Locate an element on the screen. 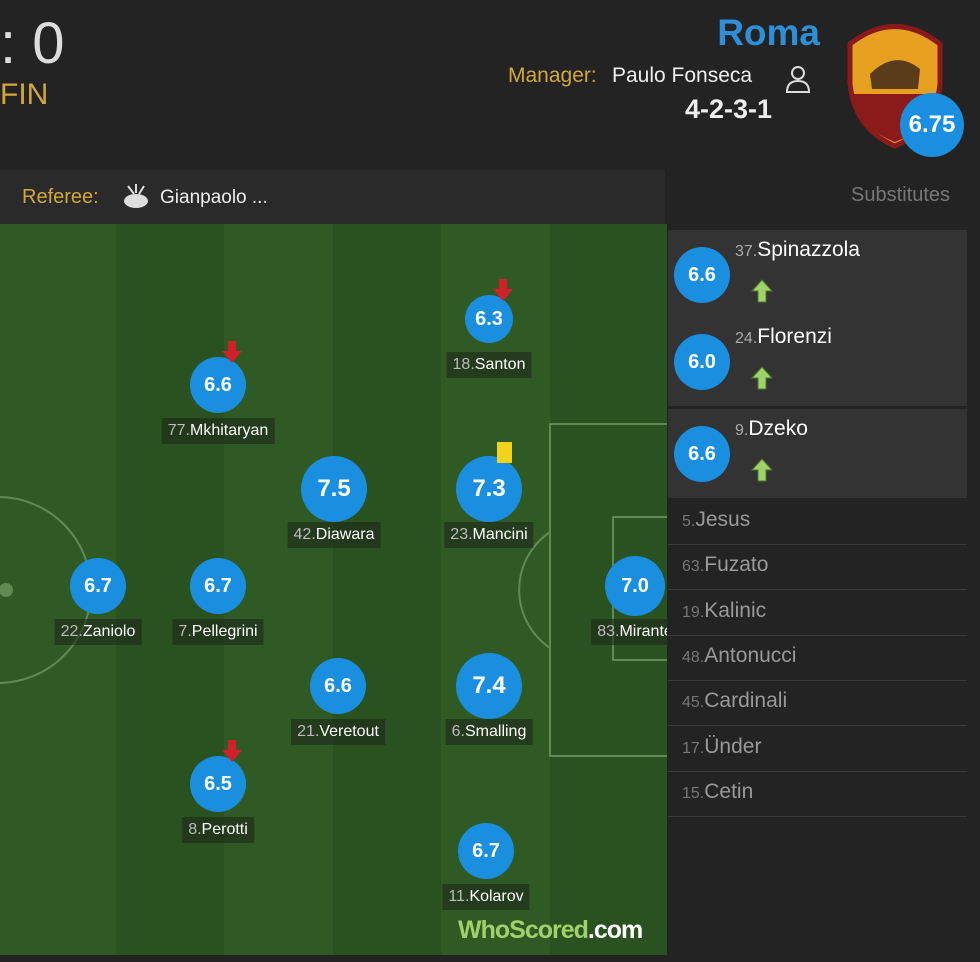  player-label: 83.Mirante is located at coordinates (629, 632).